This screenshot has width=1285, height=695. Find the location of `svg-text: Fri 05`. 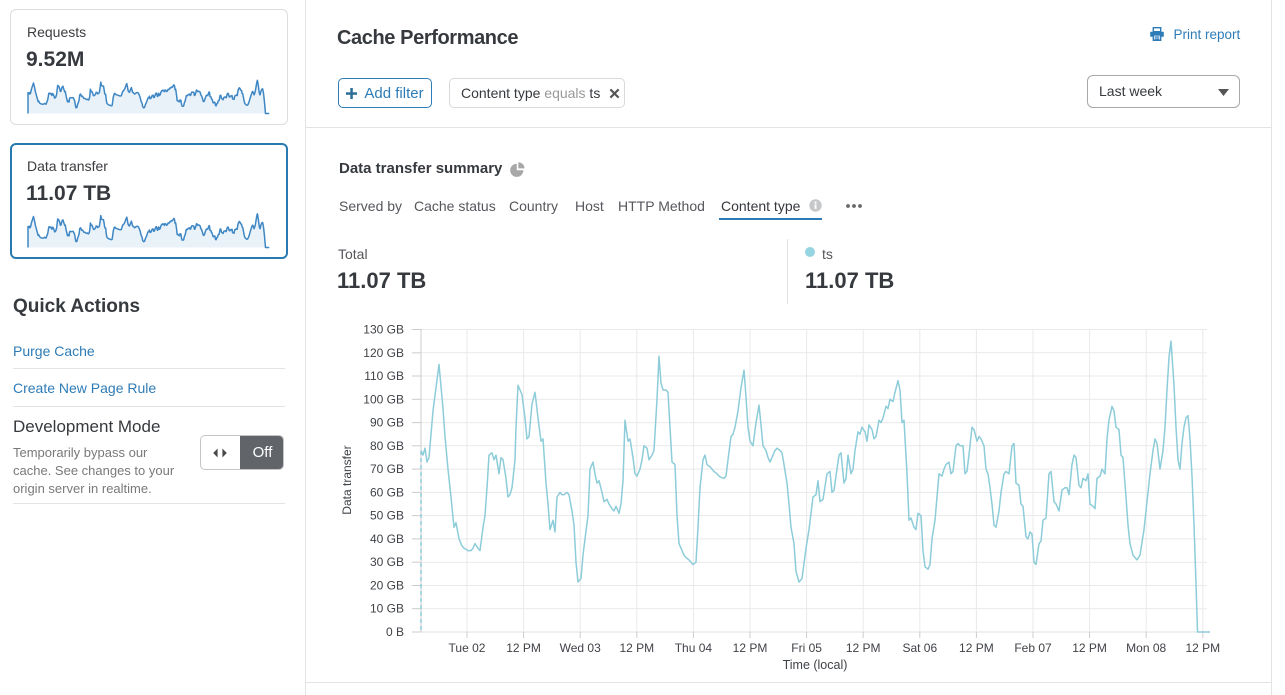

svg-text: Fri 05 is located at coordinates (806, 648).